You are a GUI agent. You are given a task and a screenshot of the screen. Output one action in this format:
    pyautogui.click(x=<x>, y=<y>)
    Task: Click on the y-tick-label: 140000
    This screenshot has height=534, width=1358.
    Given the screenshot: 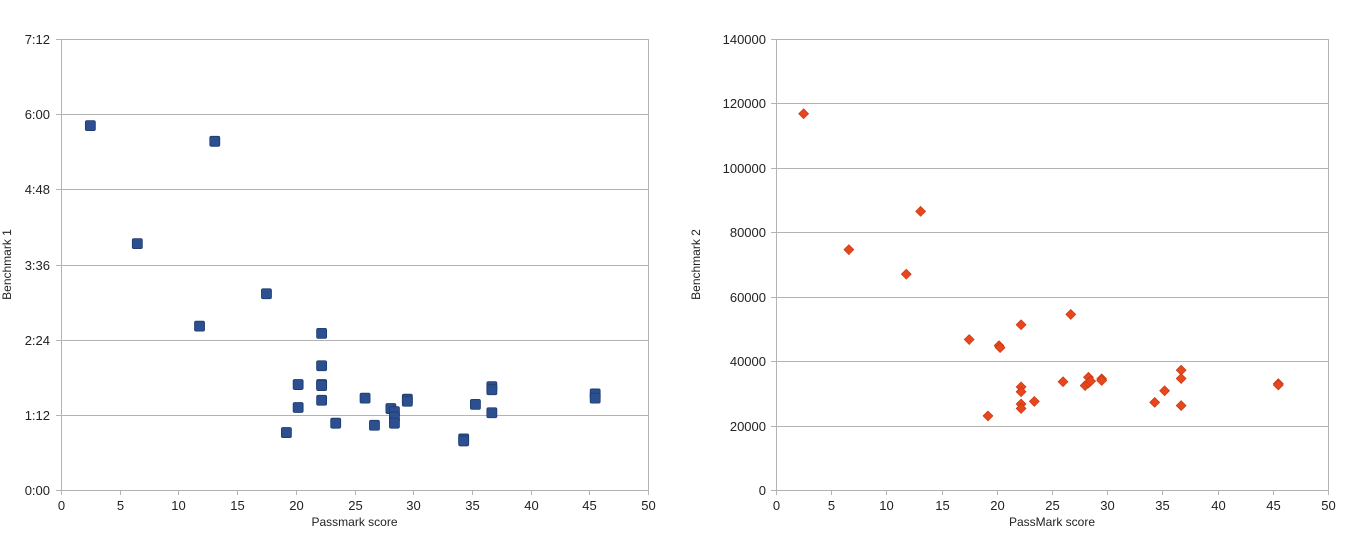 What is the action you would take?
    pyautogui.click(x=744, y=39)
    